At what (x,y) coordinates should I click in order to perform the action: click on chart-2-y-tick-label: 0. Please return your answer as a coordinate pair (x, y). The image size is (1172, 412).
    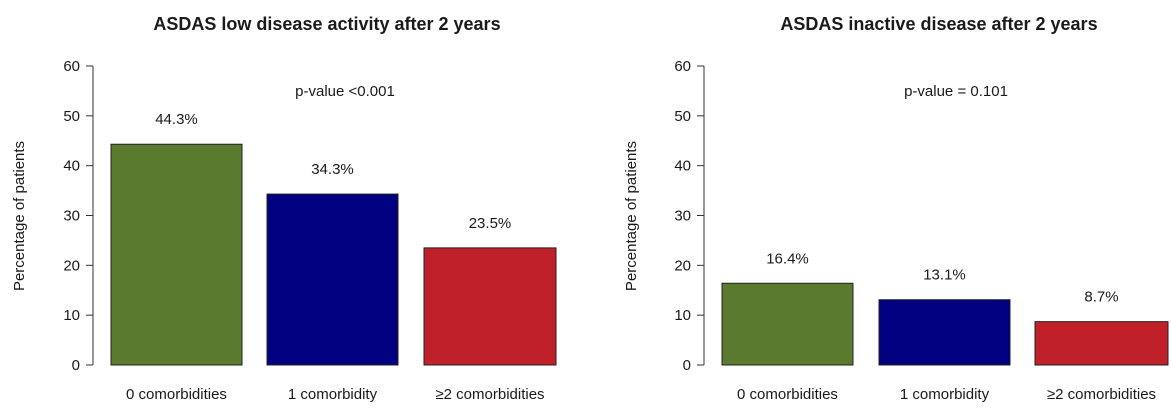
    Looking at the image, I should click on (687, 365).